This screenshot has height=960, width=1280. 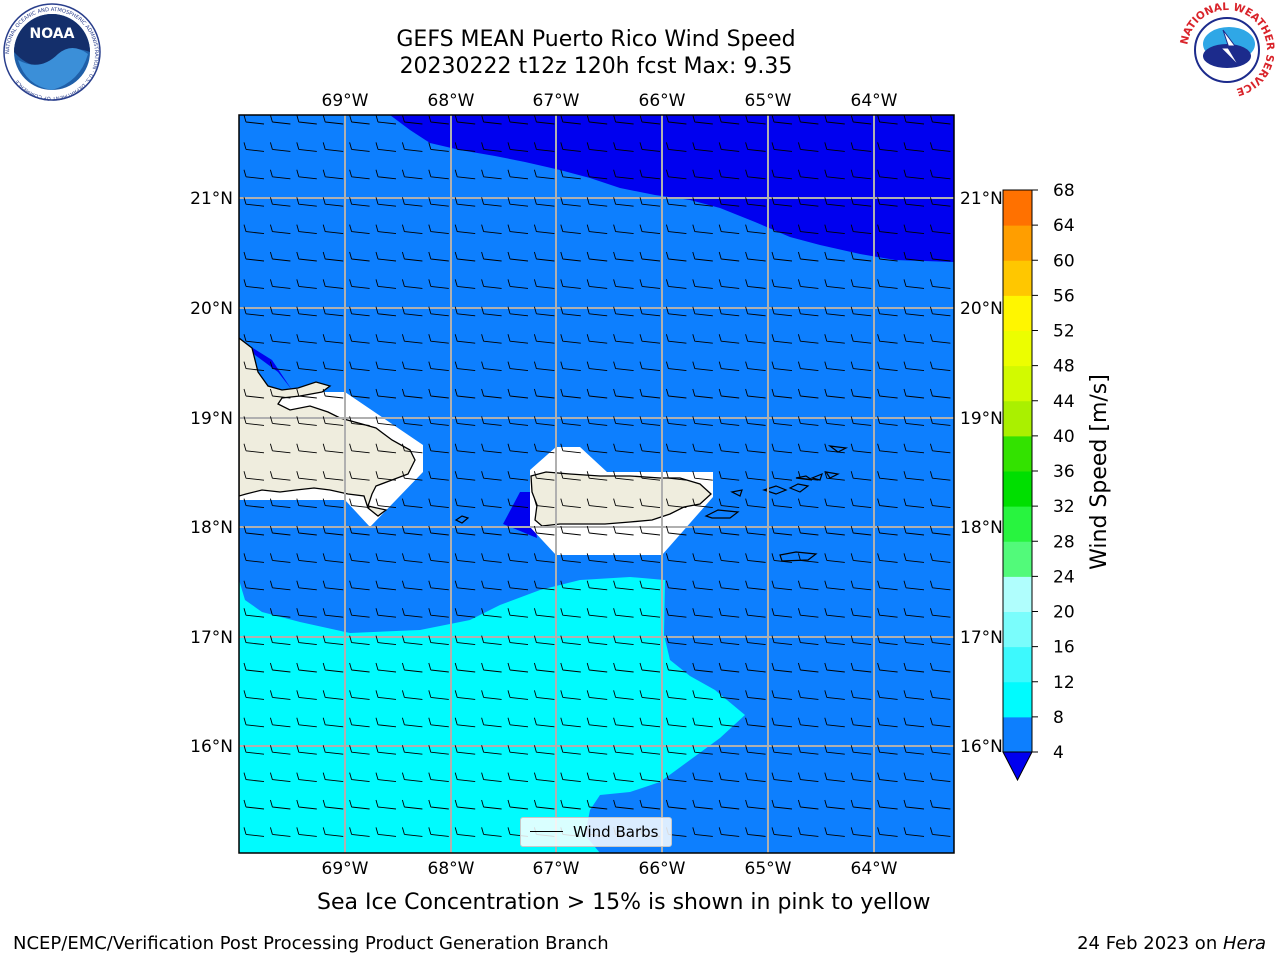 I want to click on lon-tick-label: 68°W, so click(x=451, y=101).